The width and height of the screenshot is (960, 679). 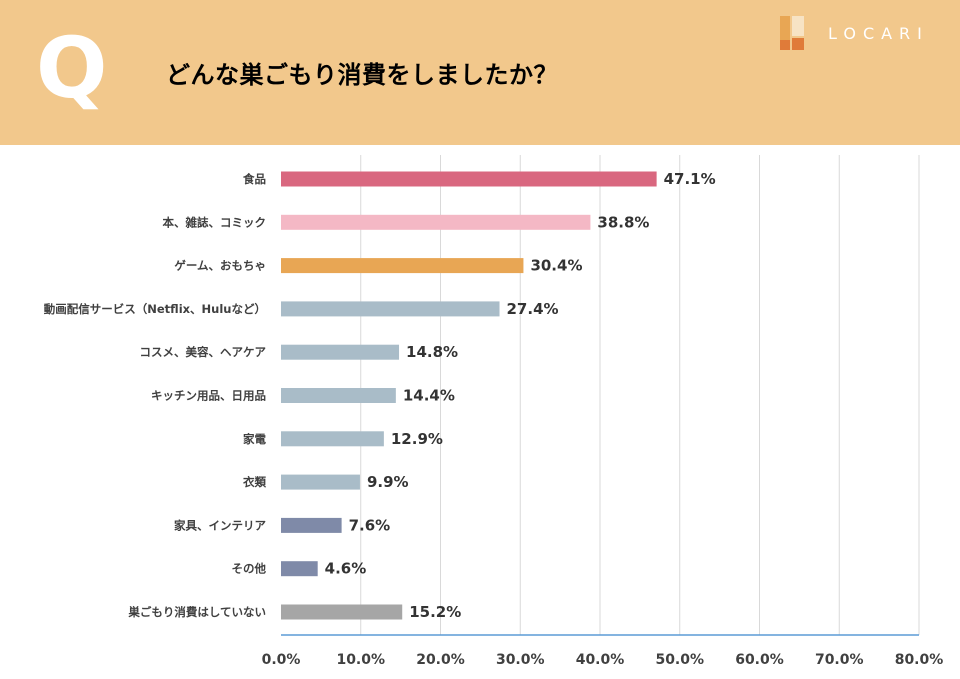 What do you see at coordinates (208, 396) in the screenshot?
I see `category-label: キッチン用品、日用品` at bounding box center [208, 396].